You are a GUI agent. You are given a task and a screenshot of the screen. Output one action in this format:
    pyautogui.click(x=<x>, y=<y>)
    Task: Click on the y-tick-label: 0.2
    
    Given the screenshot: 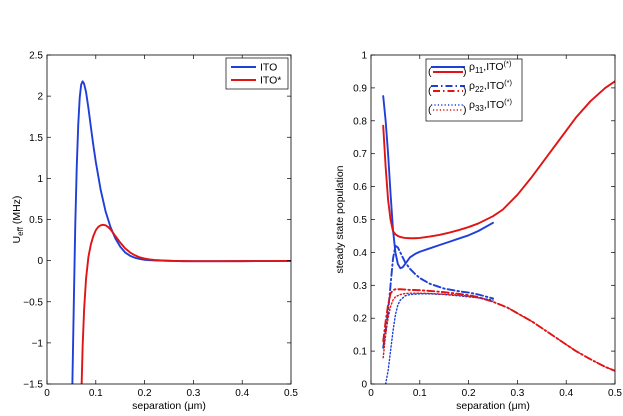 What is the action you would take?
    pyautogui.click(x=360, y=319)
    